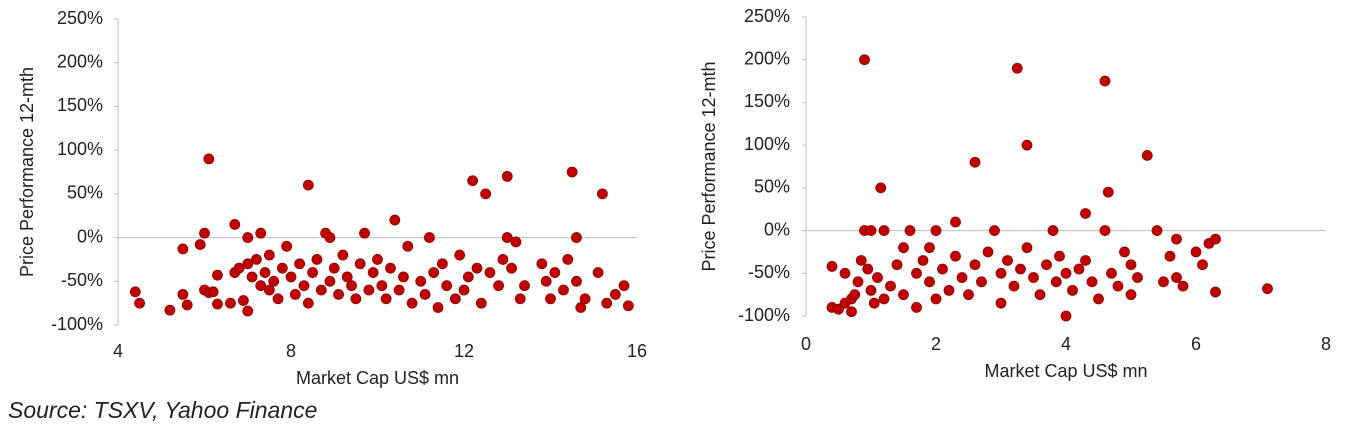 The height and width of the screenshot is (441, 1372). Describe the element at coordinates (118, 351) in the screenshot. I see `x-tick-label: 4` at that location.